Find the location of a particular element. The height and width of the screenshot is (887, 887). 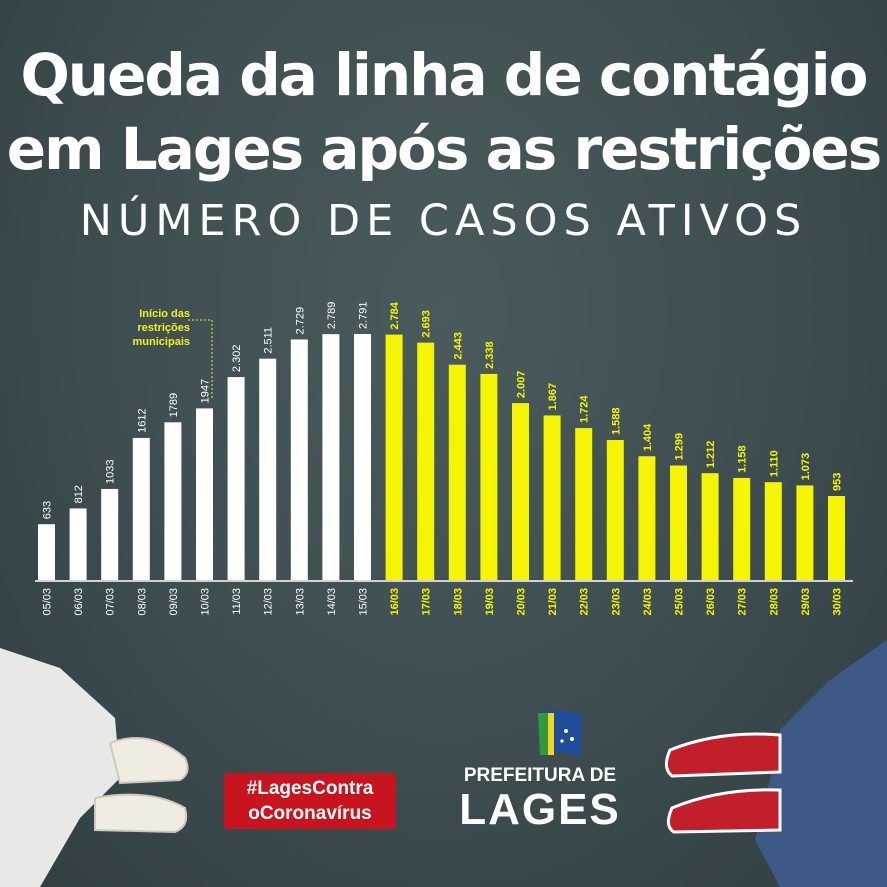

date-tick-label: 11/03 is located at coordinates (237, 601).